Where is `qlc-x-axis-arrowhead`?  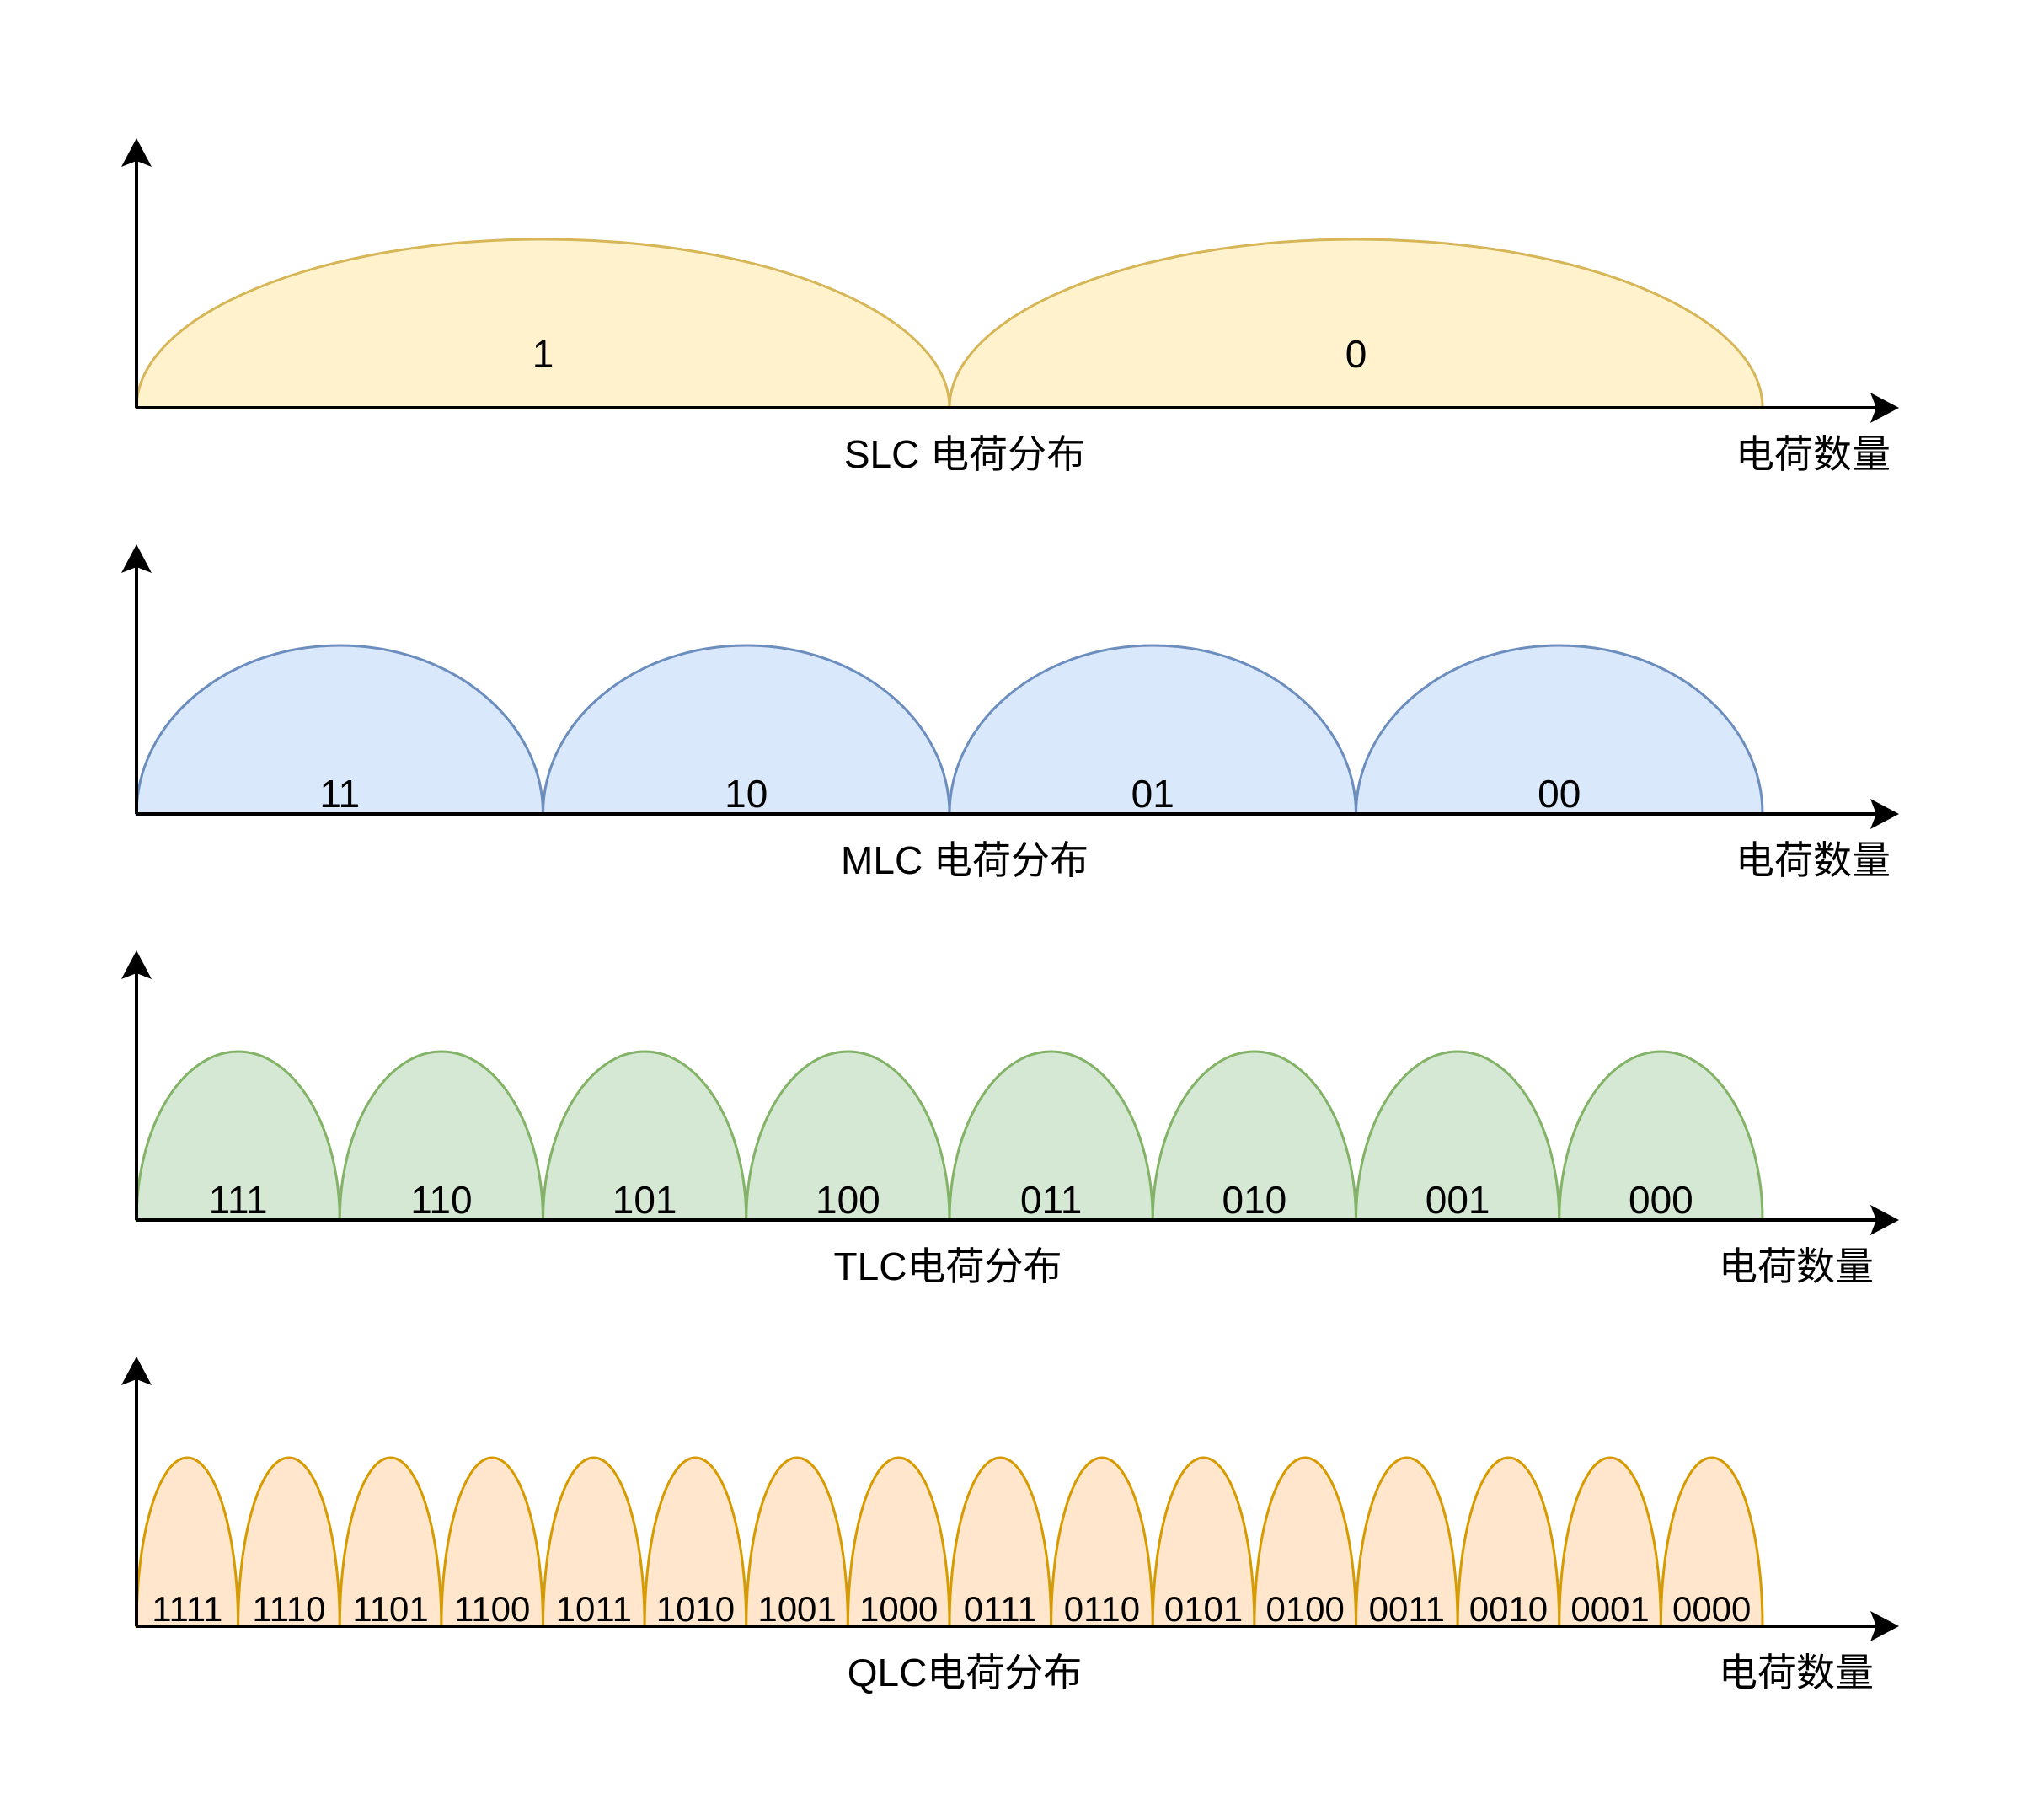
qlc-x-axis-arrowhead is located at coordinates (1884, 1626).